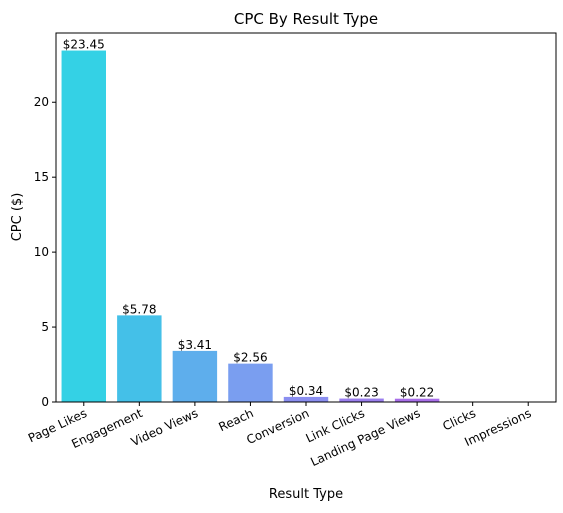 The height and width of the screenshot is (513, 563). Describe the element at coordinates (45, 402) in the screenshot. I see `y-tick-label: 0` at that location.